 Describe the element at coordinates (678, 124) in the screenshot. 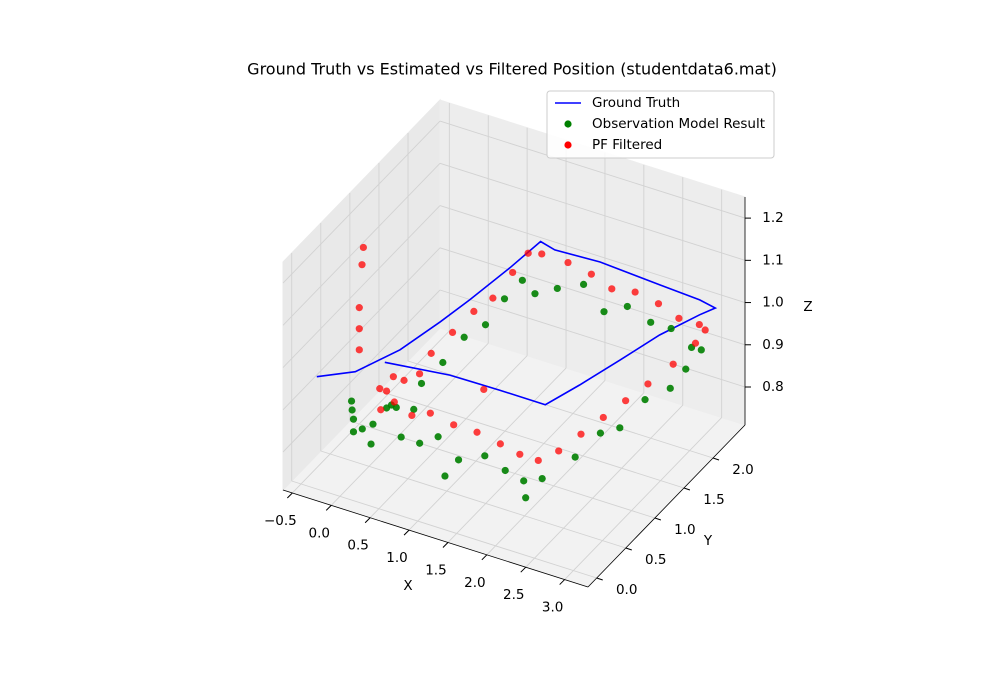

I see `legend-label: Observation Model Result` at that location.